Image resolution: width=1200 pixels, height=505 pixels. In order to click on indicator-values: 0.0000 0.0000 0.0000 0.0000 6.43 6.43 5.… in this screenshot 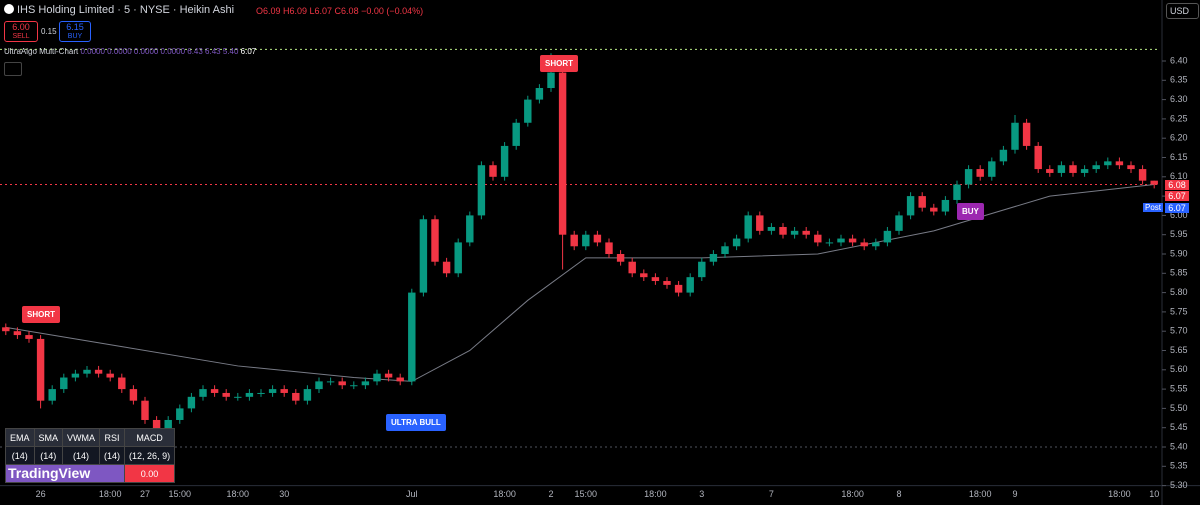, I will do `click(159, 51)`.